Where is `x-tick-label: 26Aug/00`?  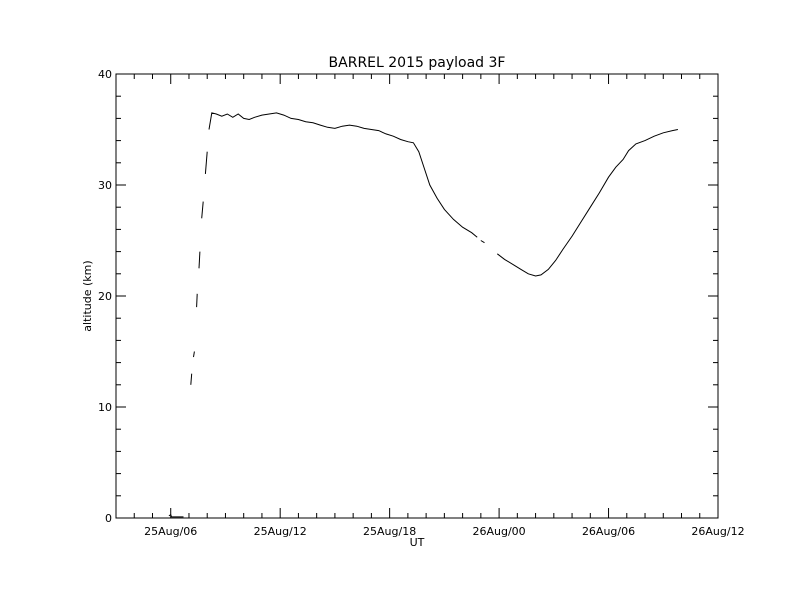 x-tick-label: 26Aug/00 is located at coordinates (498, 531).